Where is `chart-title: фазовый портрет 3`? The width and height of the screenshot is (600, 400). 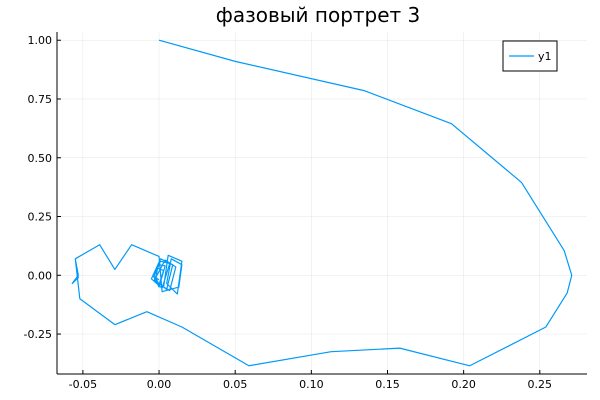 chart-title: фазовый портрет 3 is located at coordinates (318, 15).